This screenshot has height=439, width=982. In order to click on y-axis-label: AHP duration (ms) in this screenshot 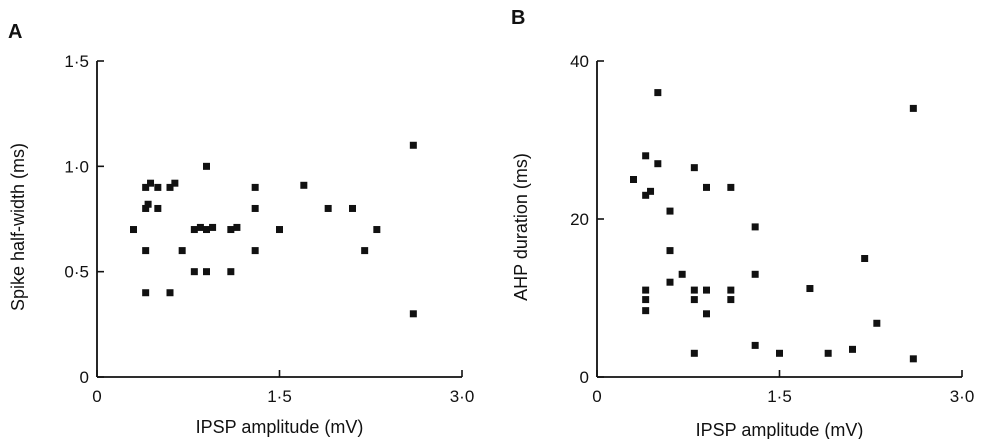, I will do `click(521, 227)`.